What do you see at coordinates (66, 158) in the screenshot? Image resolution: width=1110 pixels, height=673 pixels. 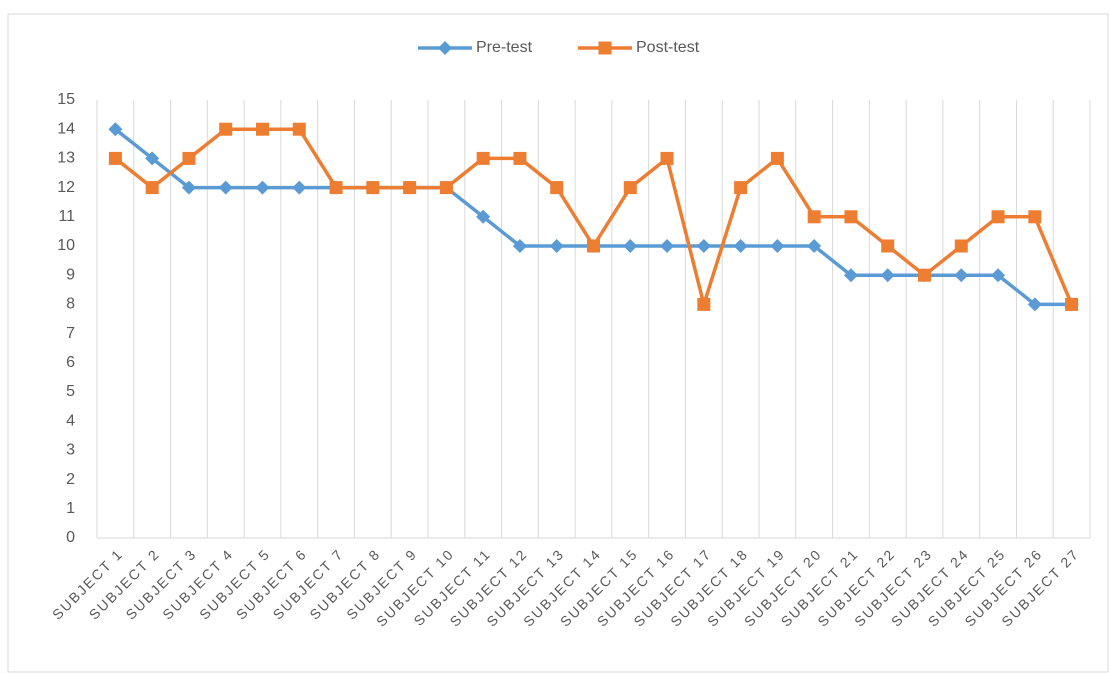 I see `y-tick-label: 13` at bounding box center [66, 158].